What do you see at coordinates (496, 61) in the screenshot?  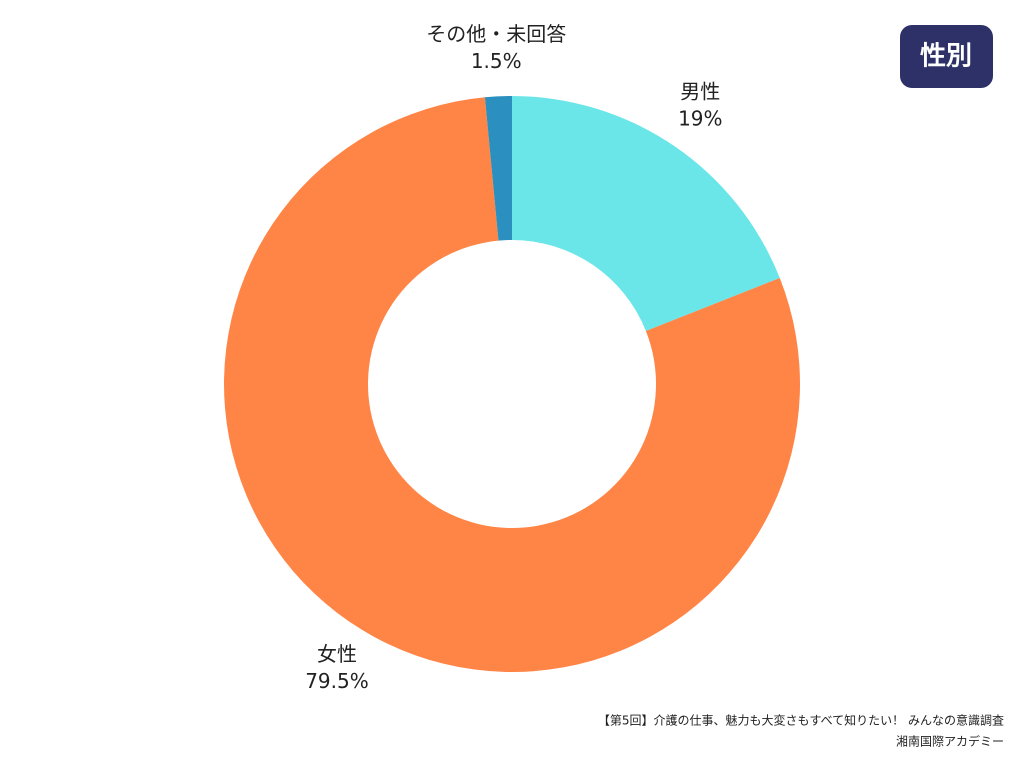 I see `slice-value-label: 1.5%` at bounding box center [496, 61].